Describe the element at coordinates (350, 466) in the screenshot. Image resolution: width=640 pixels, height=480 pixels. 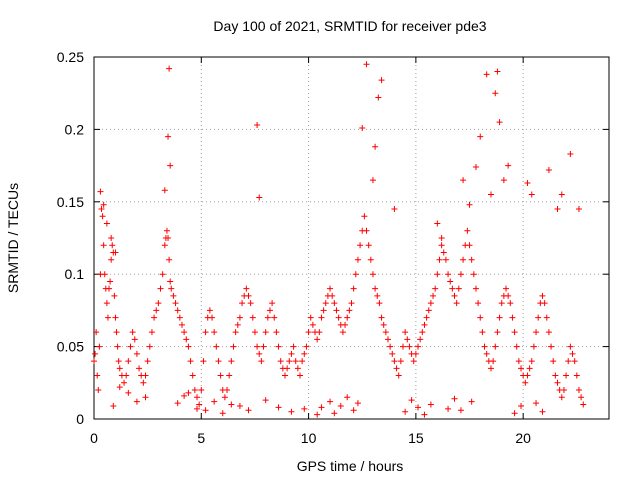
I see `x-axis-label: GPS time / hours` at that location.